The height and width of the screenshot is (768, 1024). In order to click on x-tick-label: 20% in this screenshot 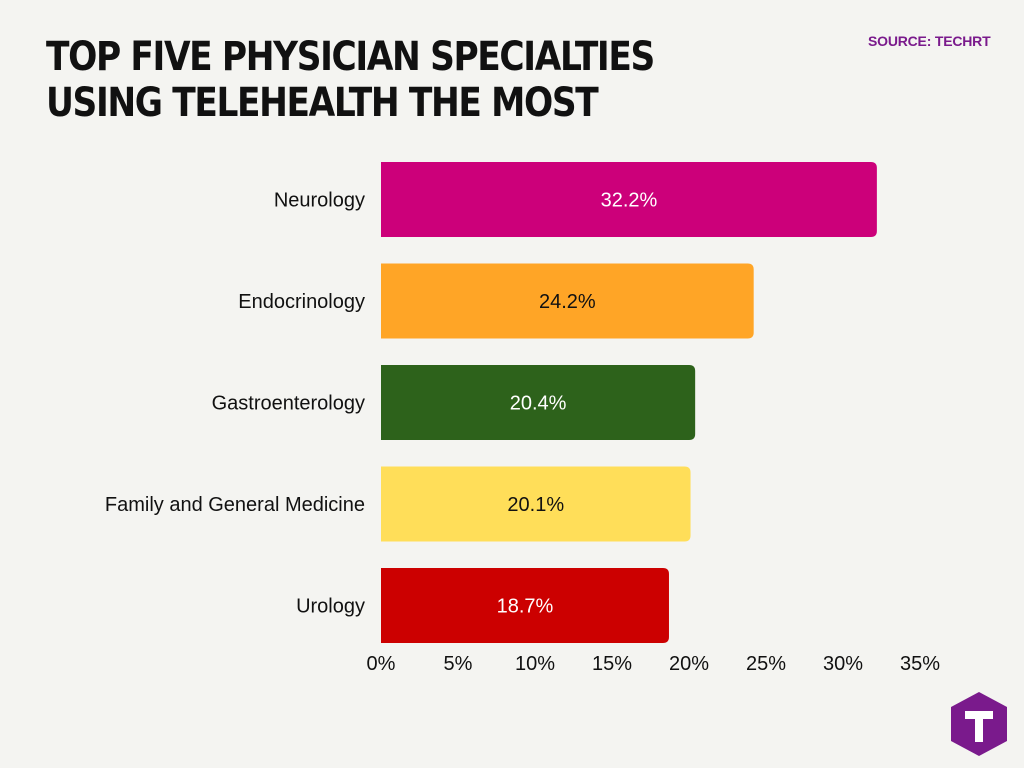, I will do `click(689, 664)`.